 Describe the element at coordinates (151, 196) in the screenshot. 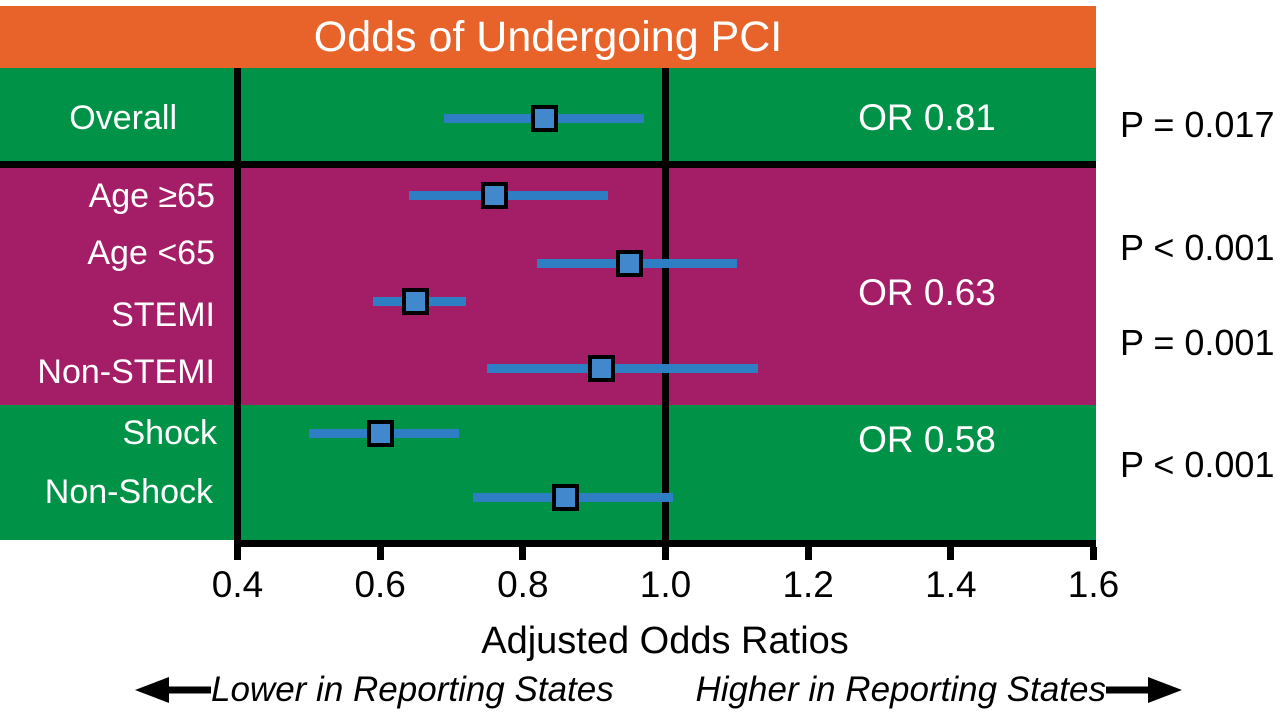

I see `row-label: Age ≥65` at that location.